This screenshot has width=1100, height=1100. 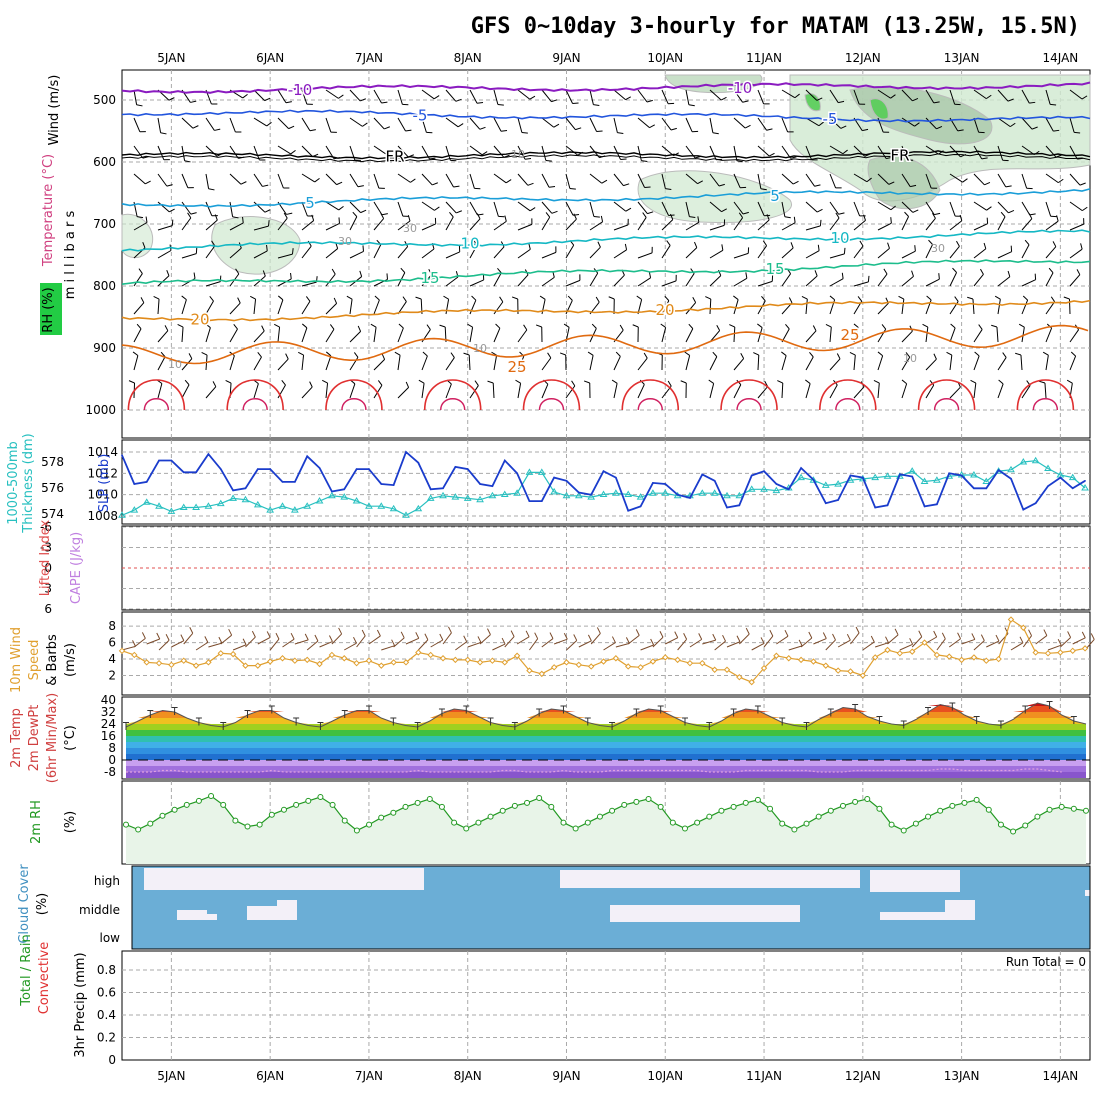 What do you see at coordinates (606, 715) in the screenshot?
I see `temp2m-line` at bounding box center [606, 715].